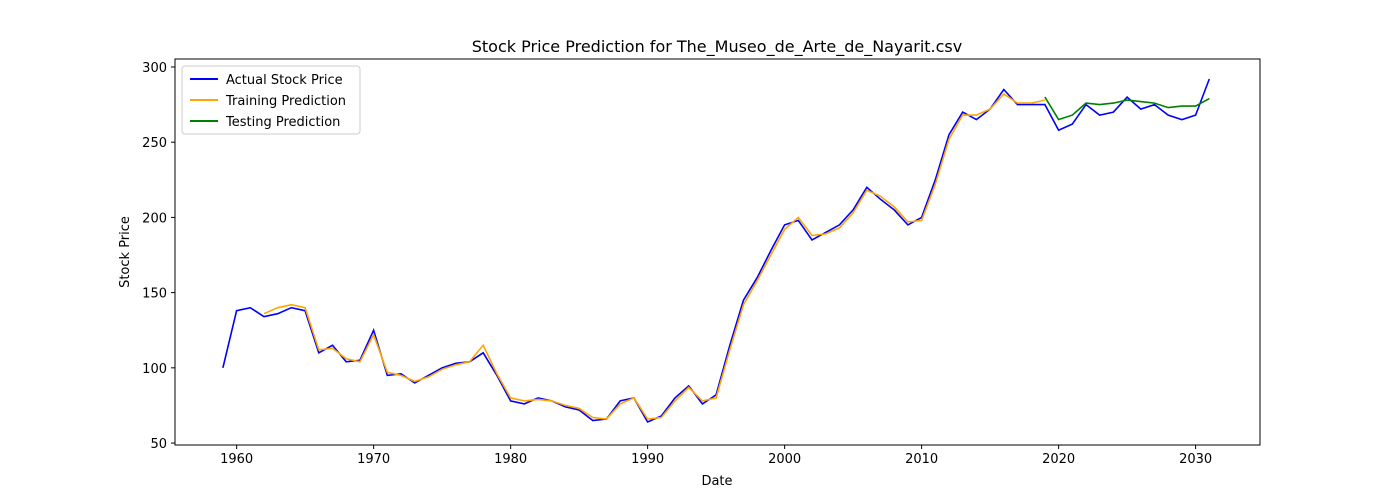 Image resolution: width=1400 pixels, height=504 pixels. I want to click on legend-box, so click(271, 100).